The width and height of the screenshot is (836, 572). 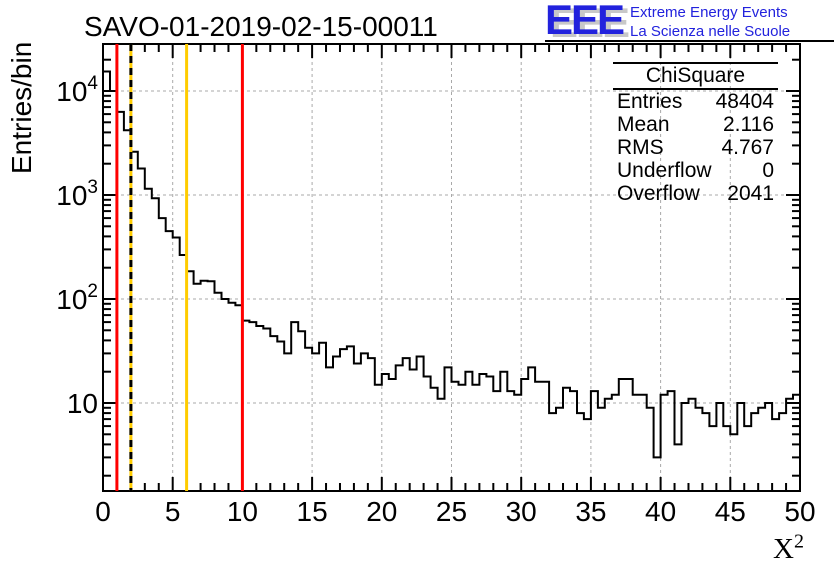 What do you see at coordinates (585, 21) in the screenshot?
I see `eee-logo-acronym: EEE` at bounding box center [585, 21].